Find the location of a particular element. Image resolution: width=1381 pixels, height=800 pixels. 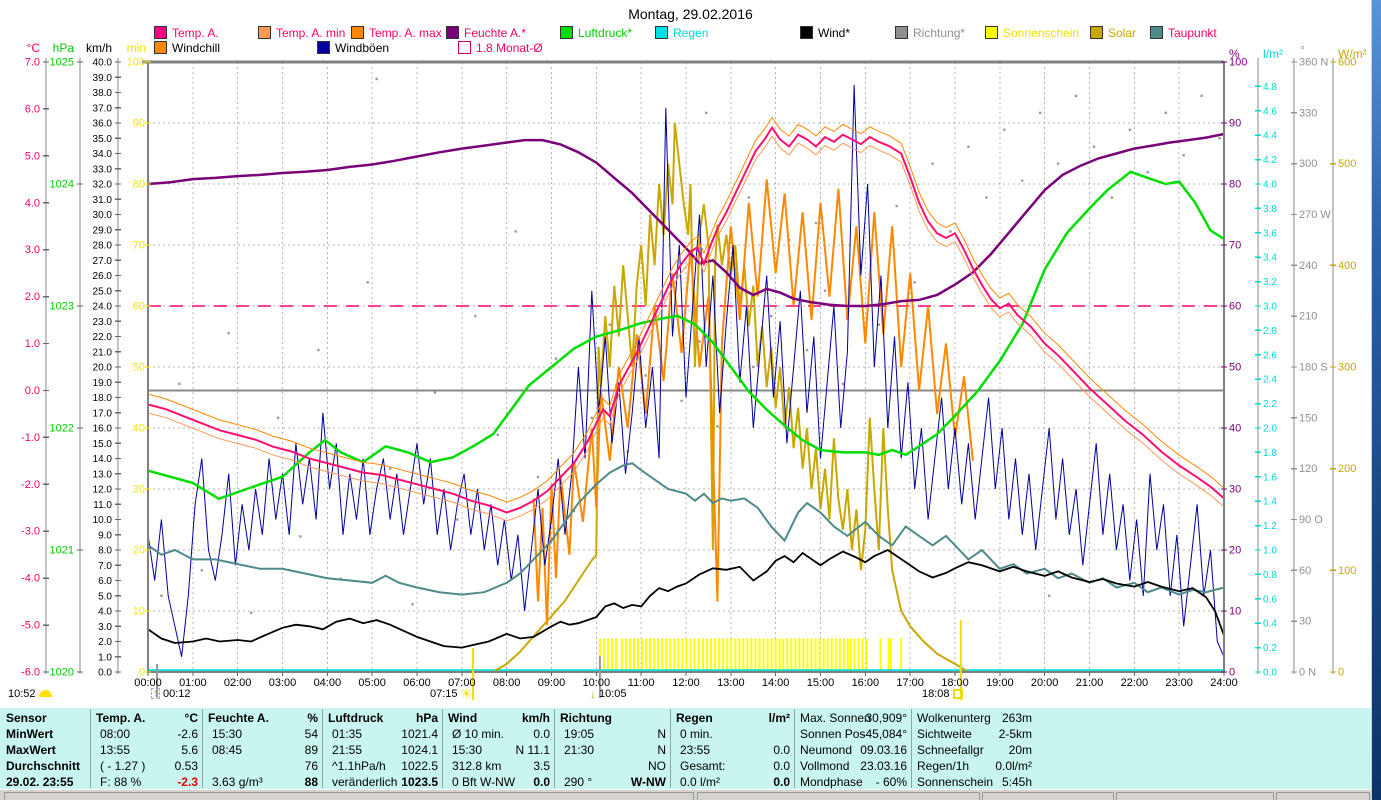

series-sonnenschein-bars is located at coordinates (750, 654).